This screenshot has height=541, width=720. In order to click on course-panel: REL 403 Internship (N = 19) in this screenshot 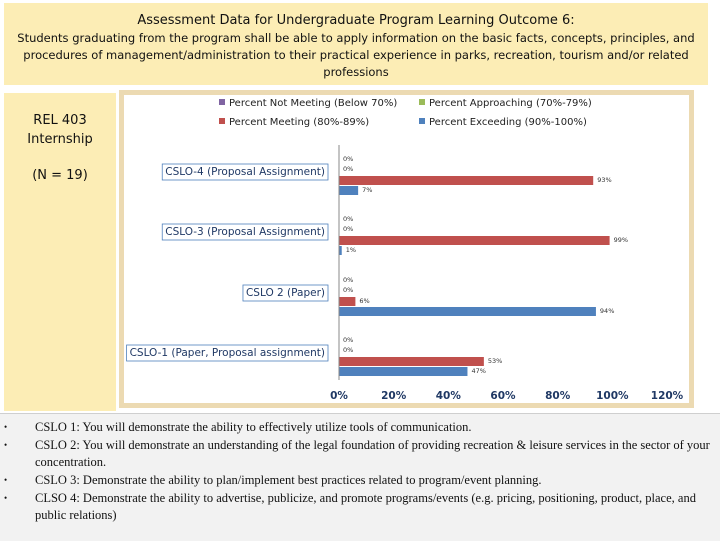, I will do `click(60, 252)`.